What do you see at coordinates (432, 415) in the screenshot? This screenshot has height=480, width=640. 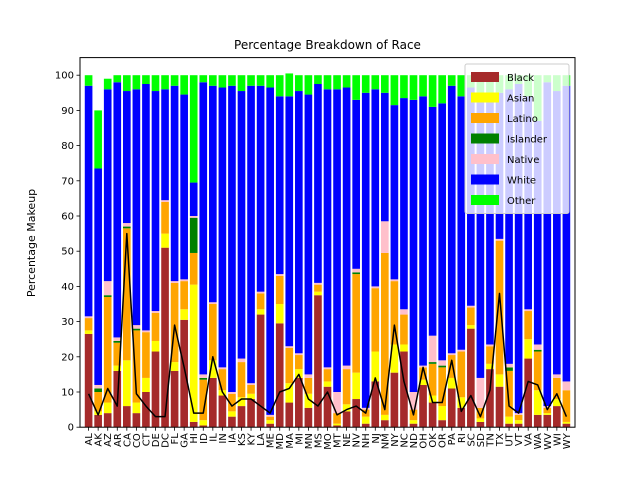 I see `bar-black-ok` at bounding box center [432, 415].